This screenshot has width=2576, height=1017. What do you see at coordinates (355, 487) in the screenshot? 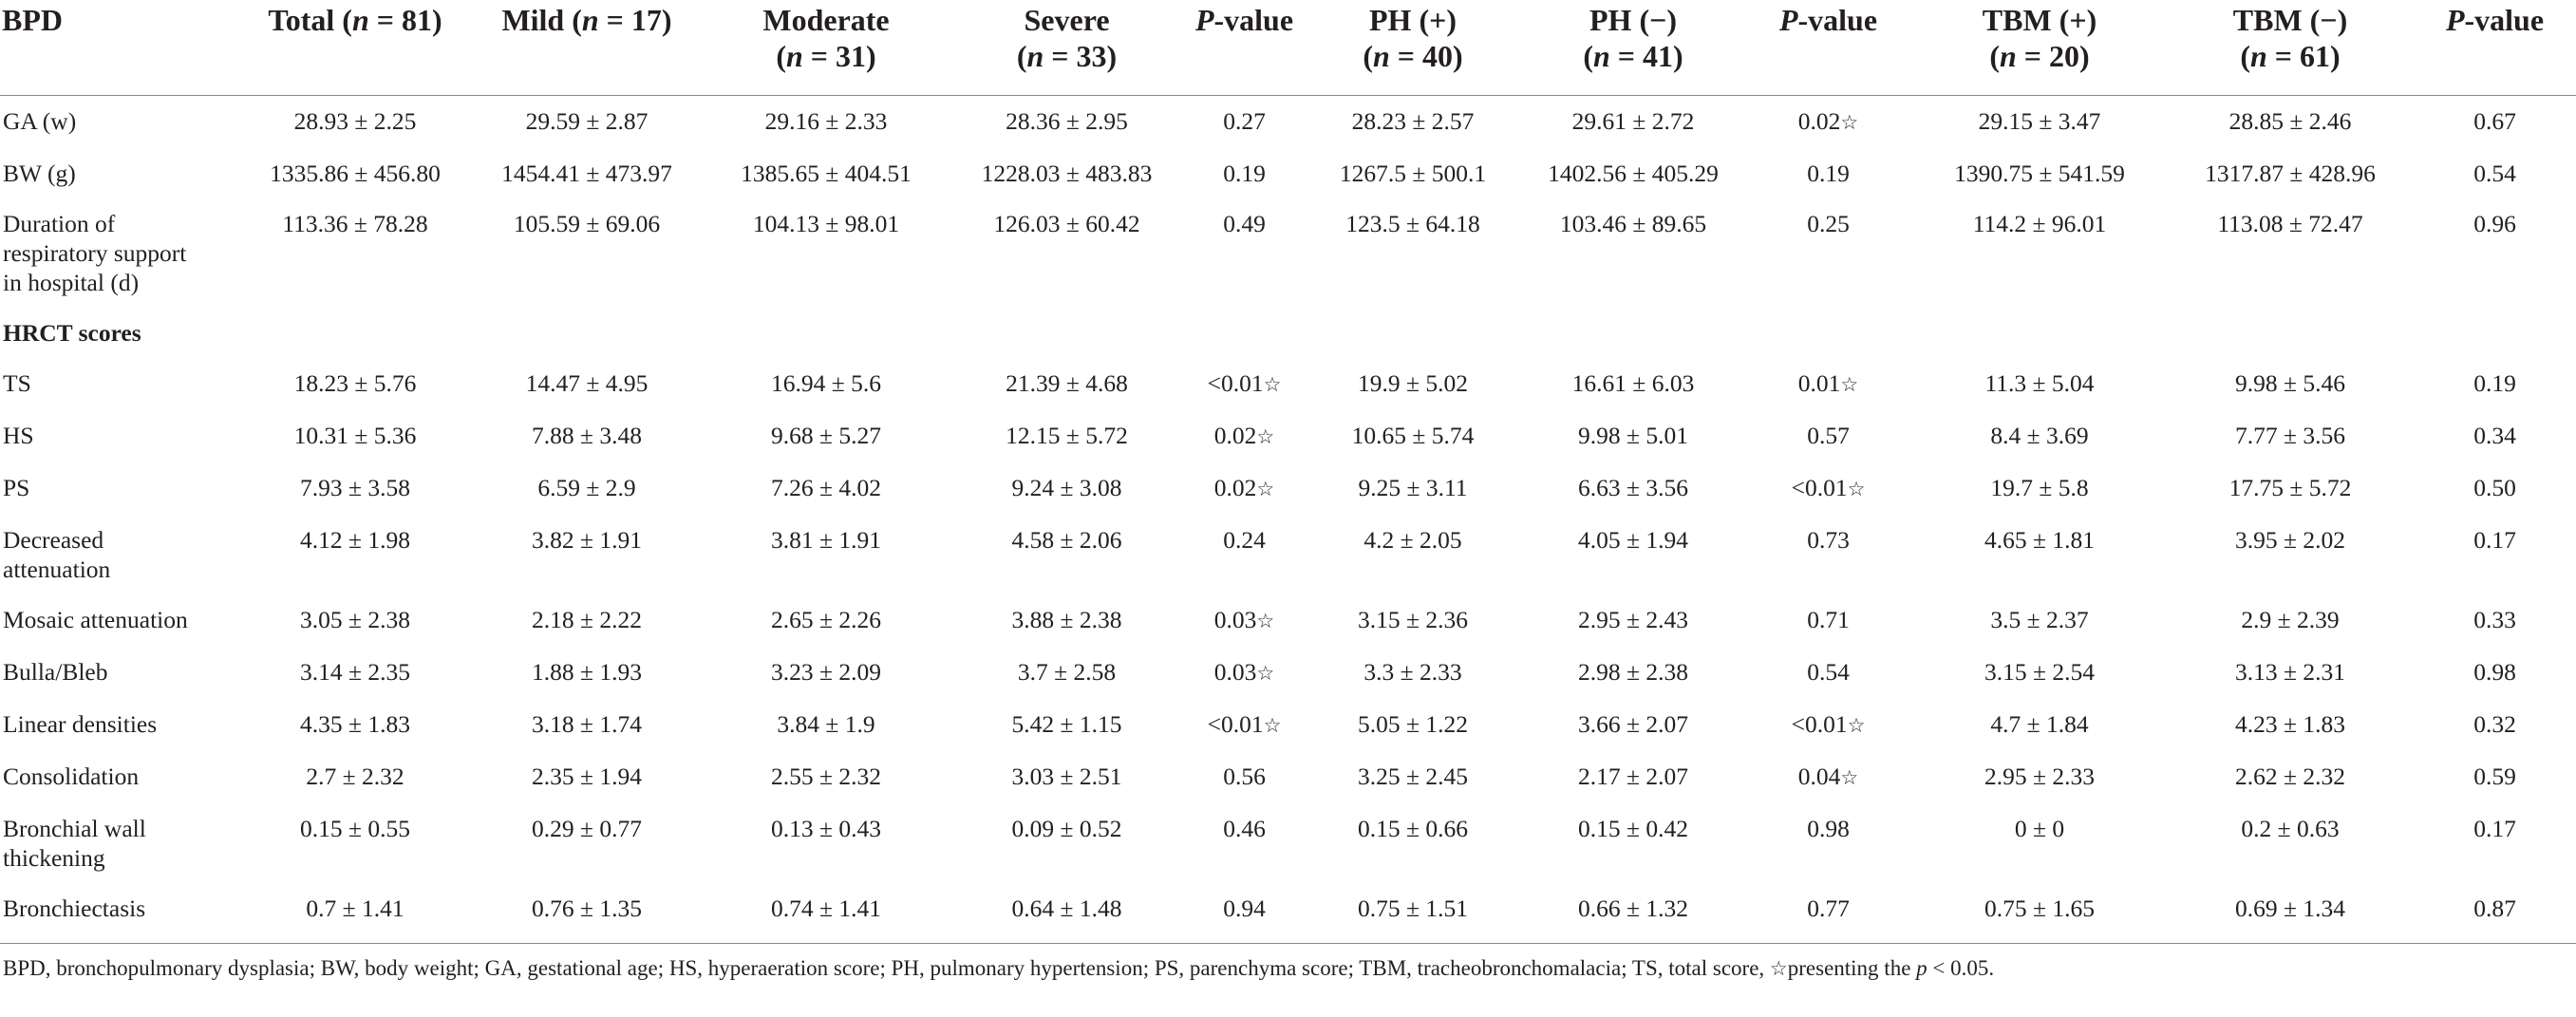
I see `table-cell-total: 7.93 ± 3.58` at bounding box center [355, 487].